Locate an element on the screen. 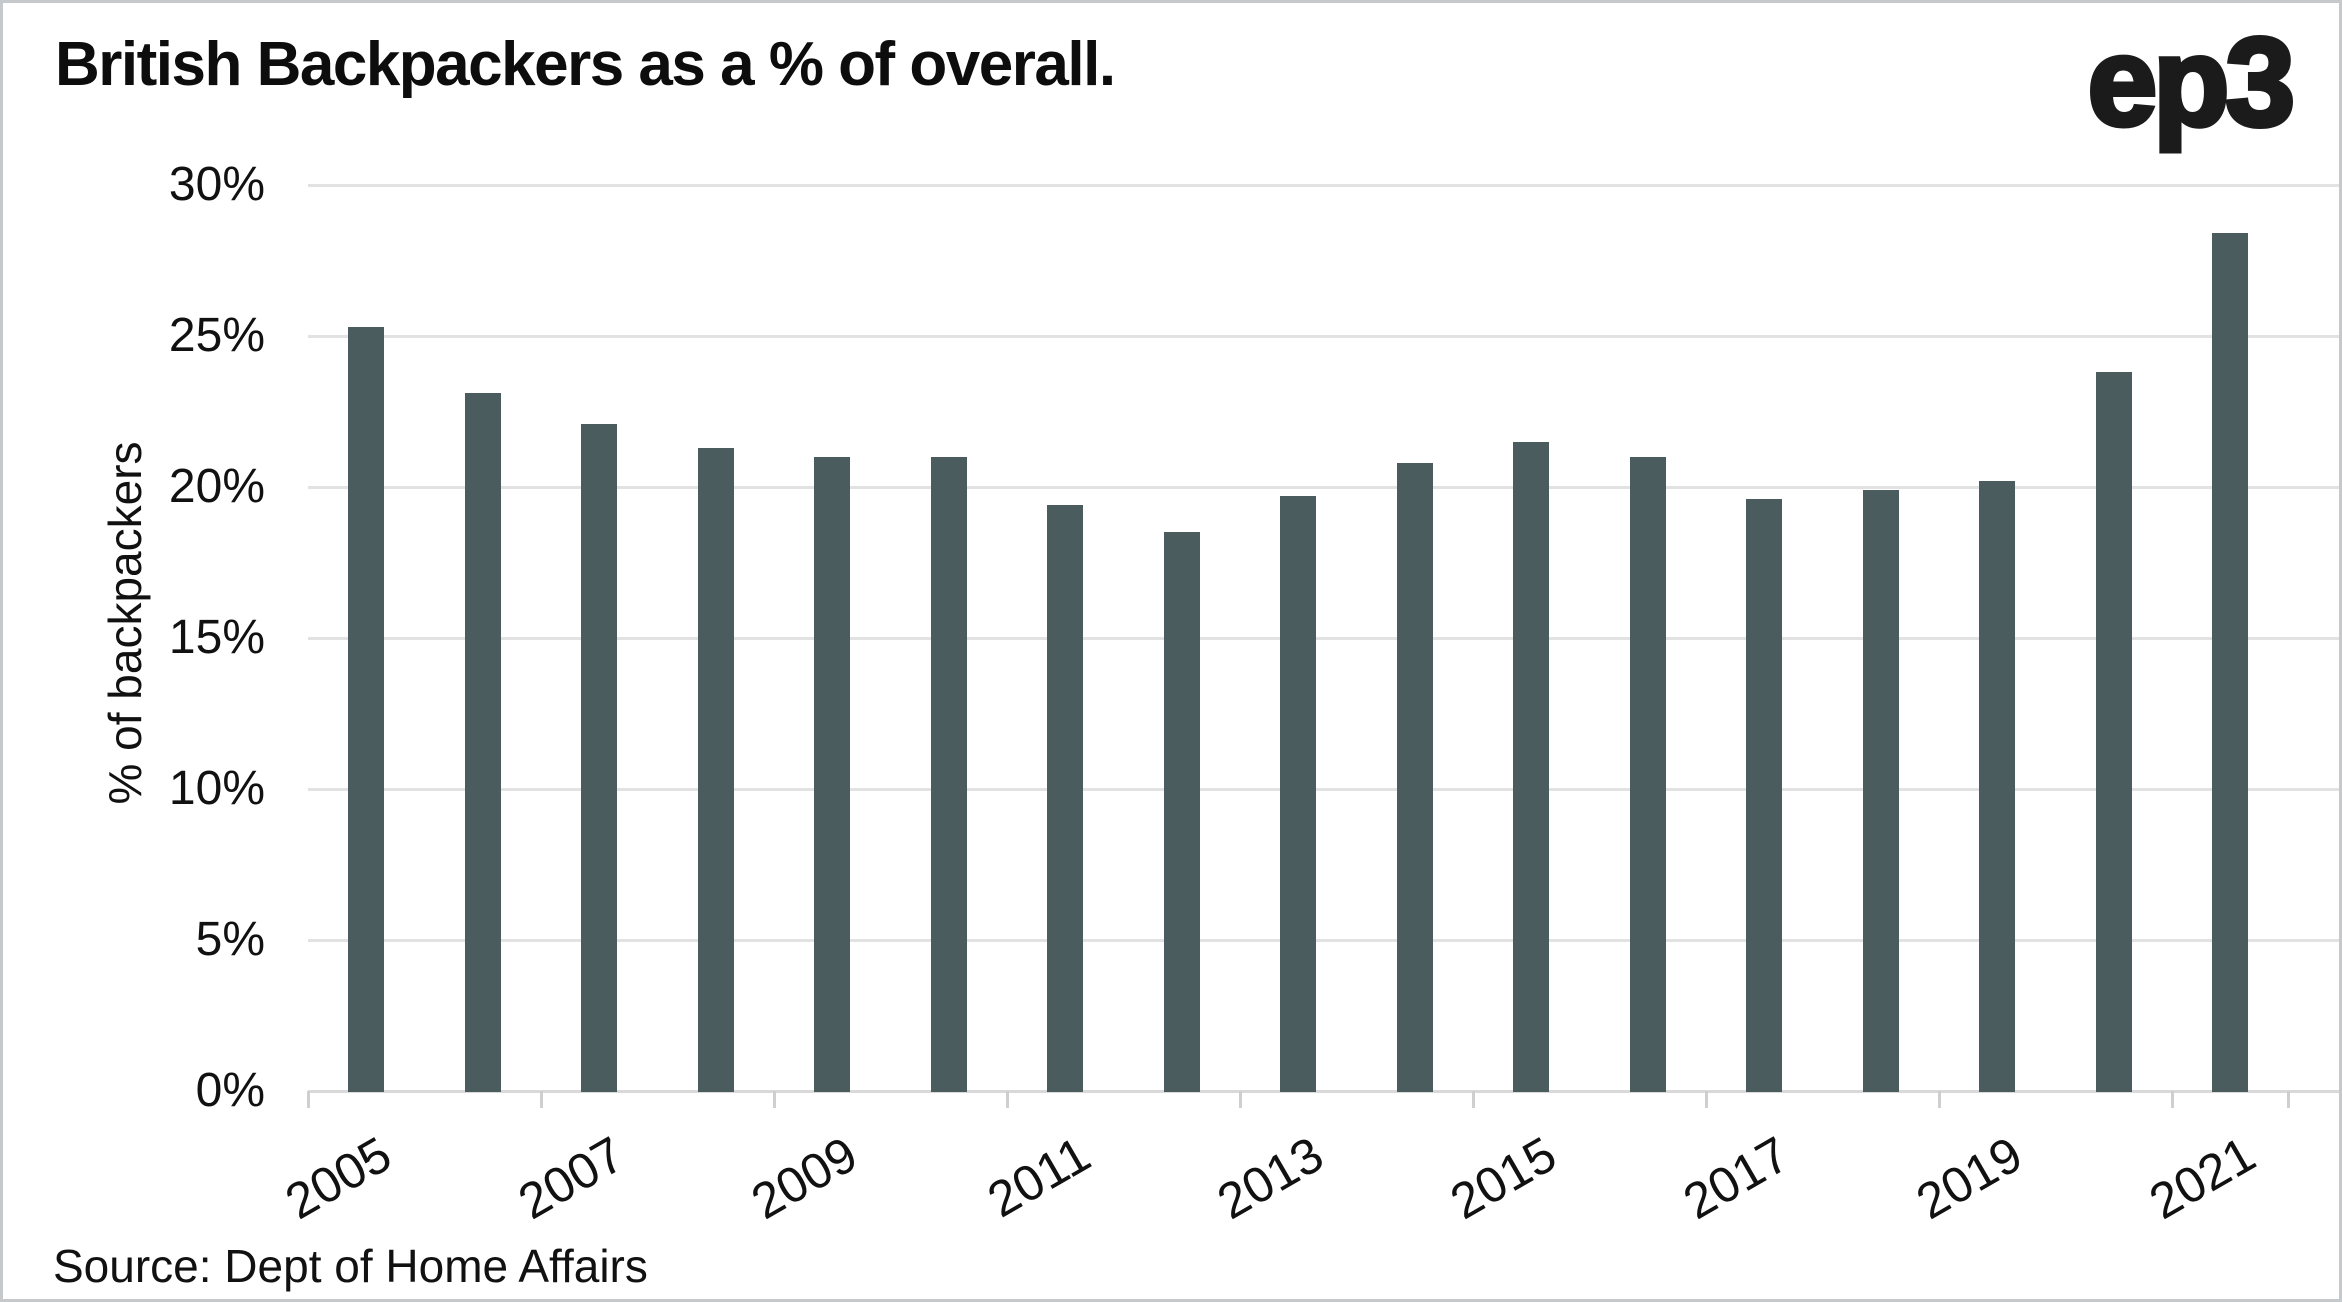  x-tick-label-text: 2021 is located at coordinates (2202, 1177).